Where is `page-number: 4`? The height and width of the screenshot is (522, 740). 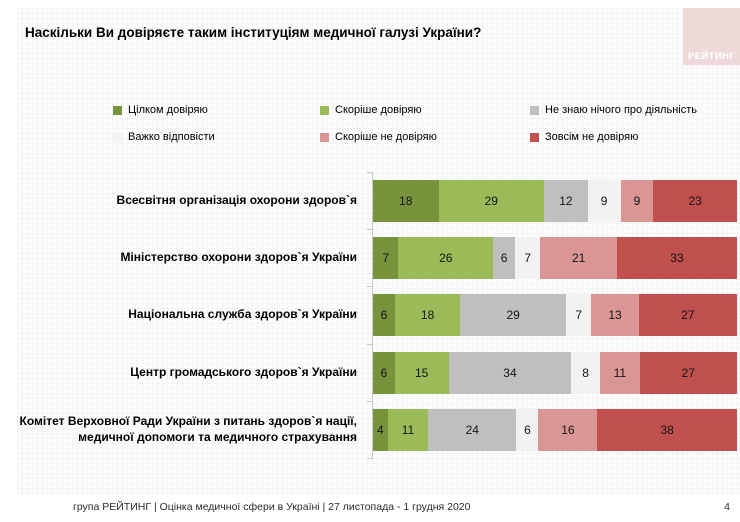
page-number: 4 is located at coordinates (727, 507).